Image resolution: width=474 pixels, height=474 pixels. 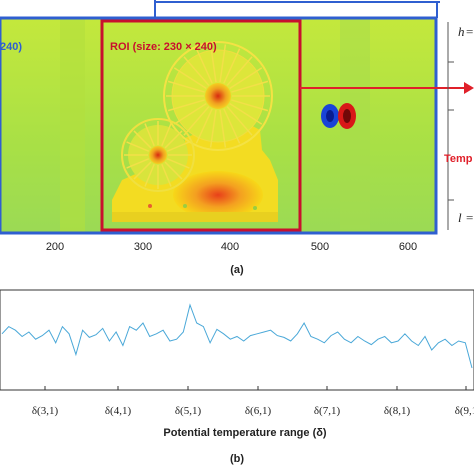 I want to click on x-tick-label: δ(6,1), so click(x=258, y=411).